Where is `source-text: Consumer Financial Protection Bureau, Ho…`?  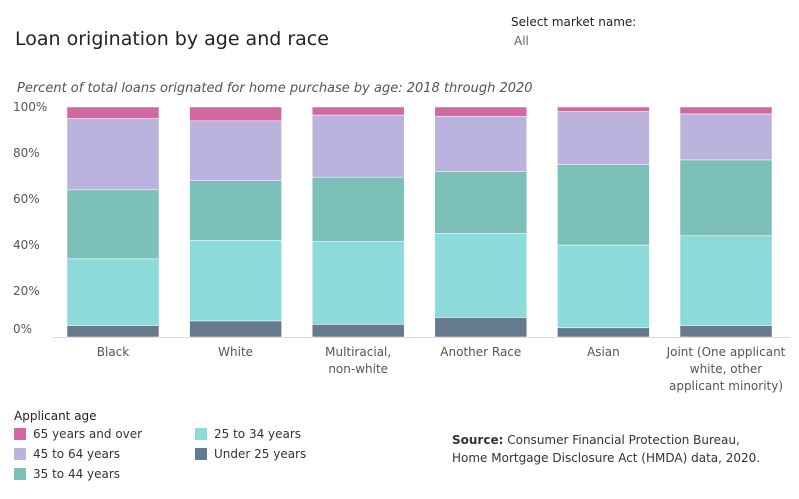 source-text: Consumer Financial Protection Bureau, Ho… is located at coordinates (606, 449).